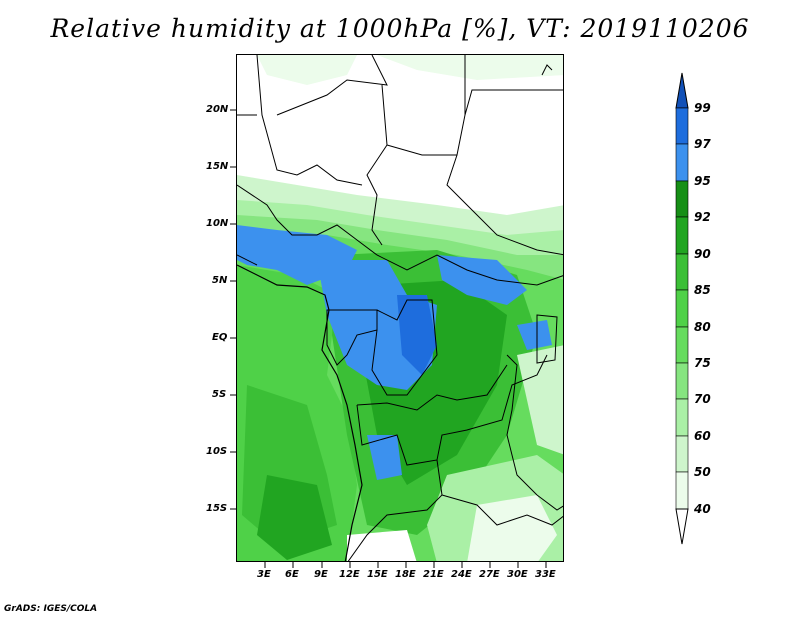 The width and height of the screenshot is (800, 618). I want to click on colorbar-level-label: 99, so click(702, 108).